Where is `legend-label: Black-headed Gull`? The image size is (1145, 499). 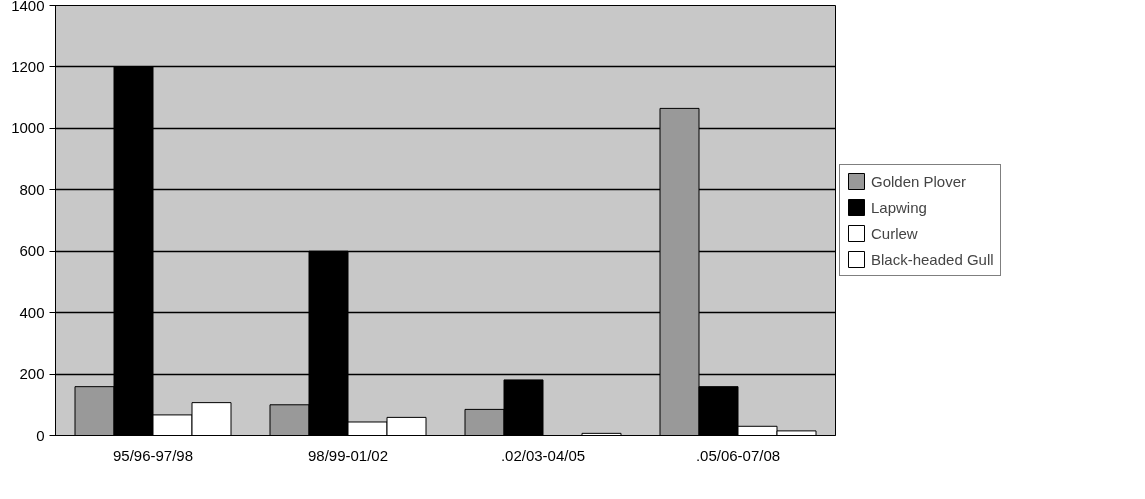 legend-label: Black-headed Gull is located at coordinates (932, 259).